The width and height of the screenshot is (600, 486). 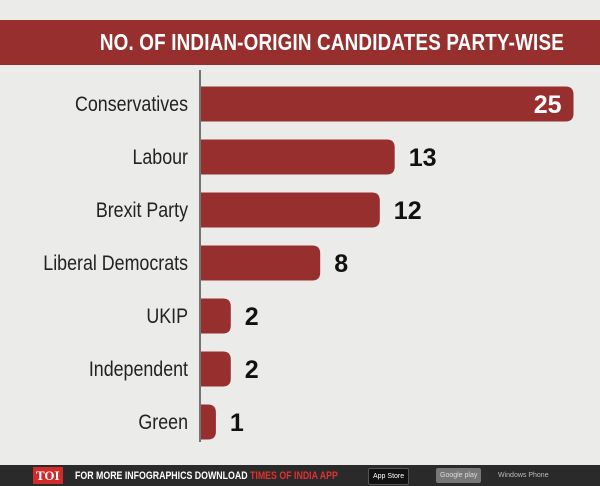 What do you see at coordinates (139, 370) in the screenshot?
I see `category-label: Independent` at bounding box center [139, 370].